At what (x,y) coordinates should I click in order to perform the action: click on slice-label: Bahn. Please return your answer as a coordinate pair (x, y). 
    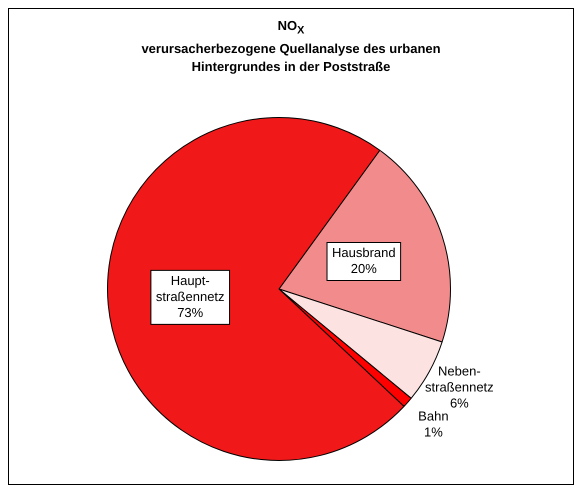
    Looking at the image, I should click on (433, 416).